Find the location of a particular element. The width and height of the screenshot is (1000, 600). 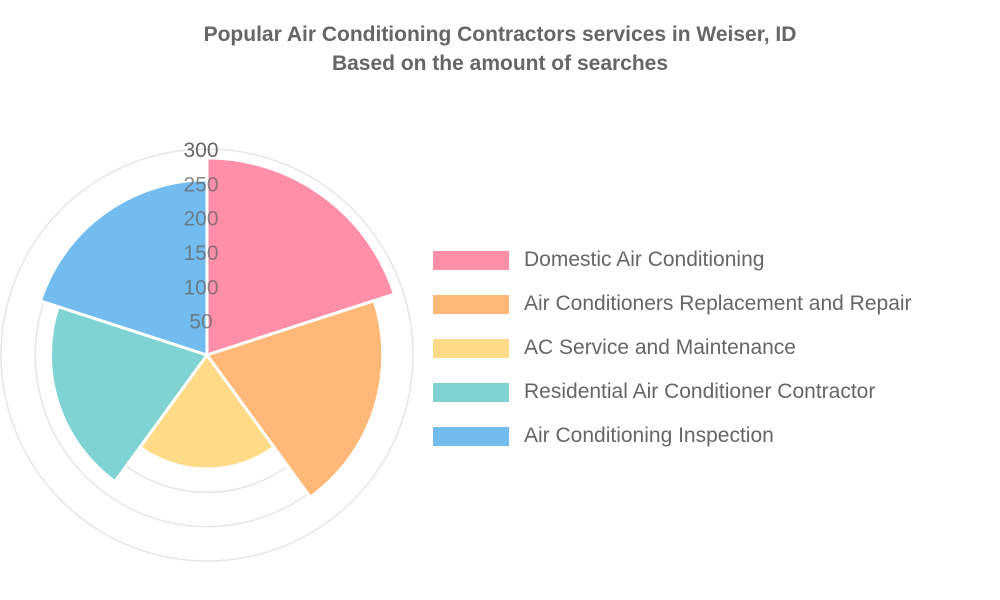

tick-label-300: 300 is located at coordinates (200, 150).